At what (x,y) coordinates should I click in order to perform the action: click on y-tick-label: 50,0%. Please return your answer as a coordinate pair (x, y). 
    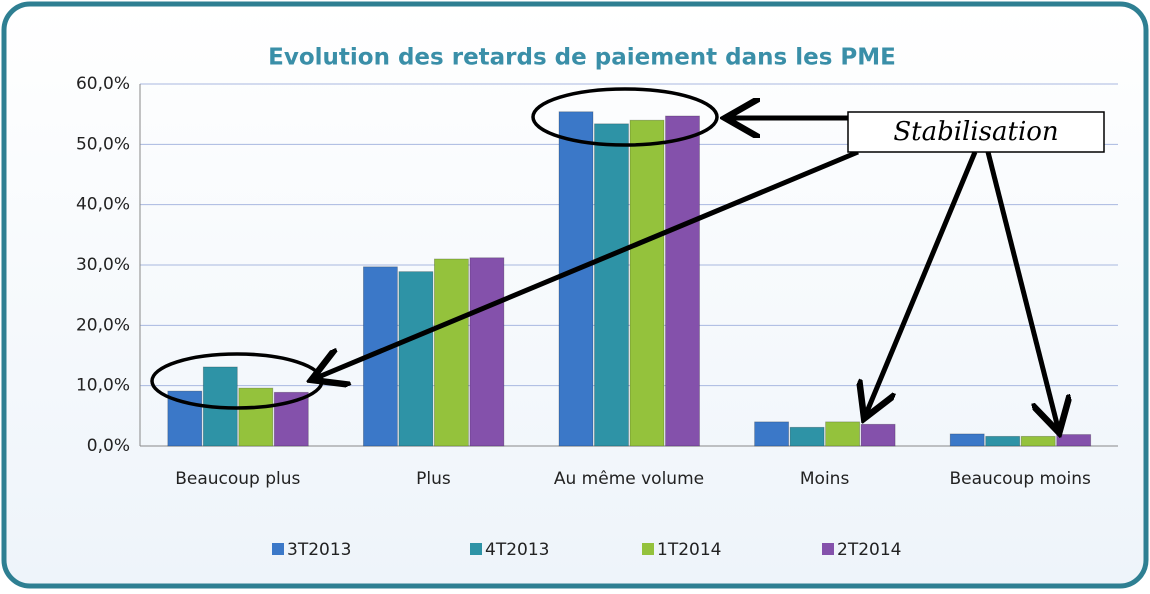
    Looking at the image, I should click on (103, 144).